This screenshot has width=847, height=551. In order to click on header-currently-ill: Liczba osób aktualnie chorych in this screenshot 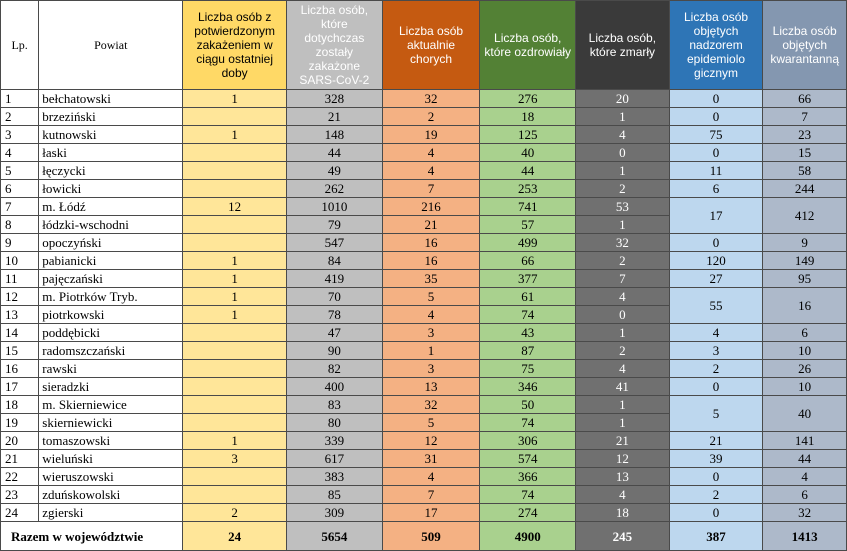, I will do `click(431, 45)`.